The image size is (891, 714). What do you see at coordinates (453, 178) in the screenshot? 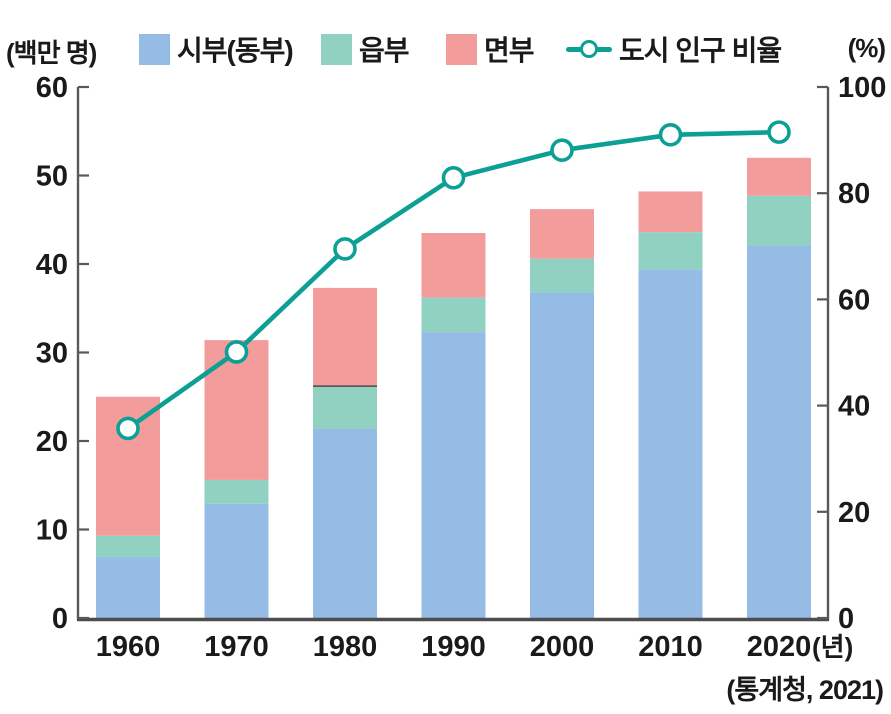
I see `line-marker-1990` at bounding box center [453, 178].